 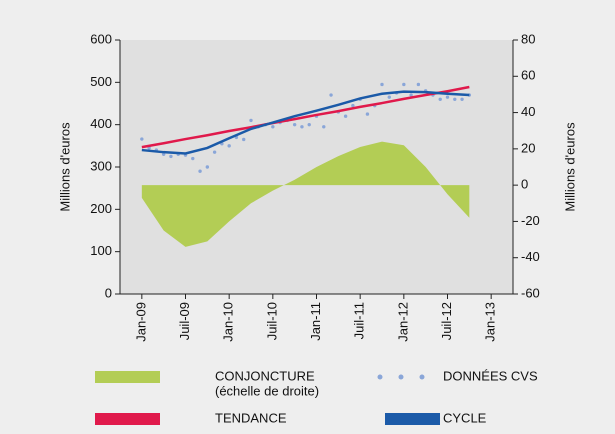 I want to click on x-tick-label: Juil-09, so click(x=184, y=321).